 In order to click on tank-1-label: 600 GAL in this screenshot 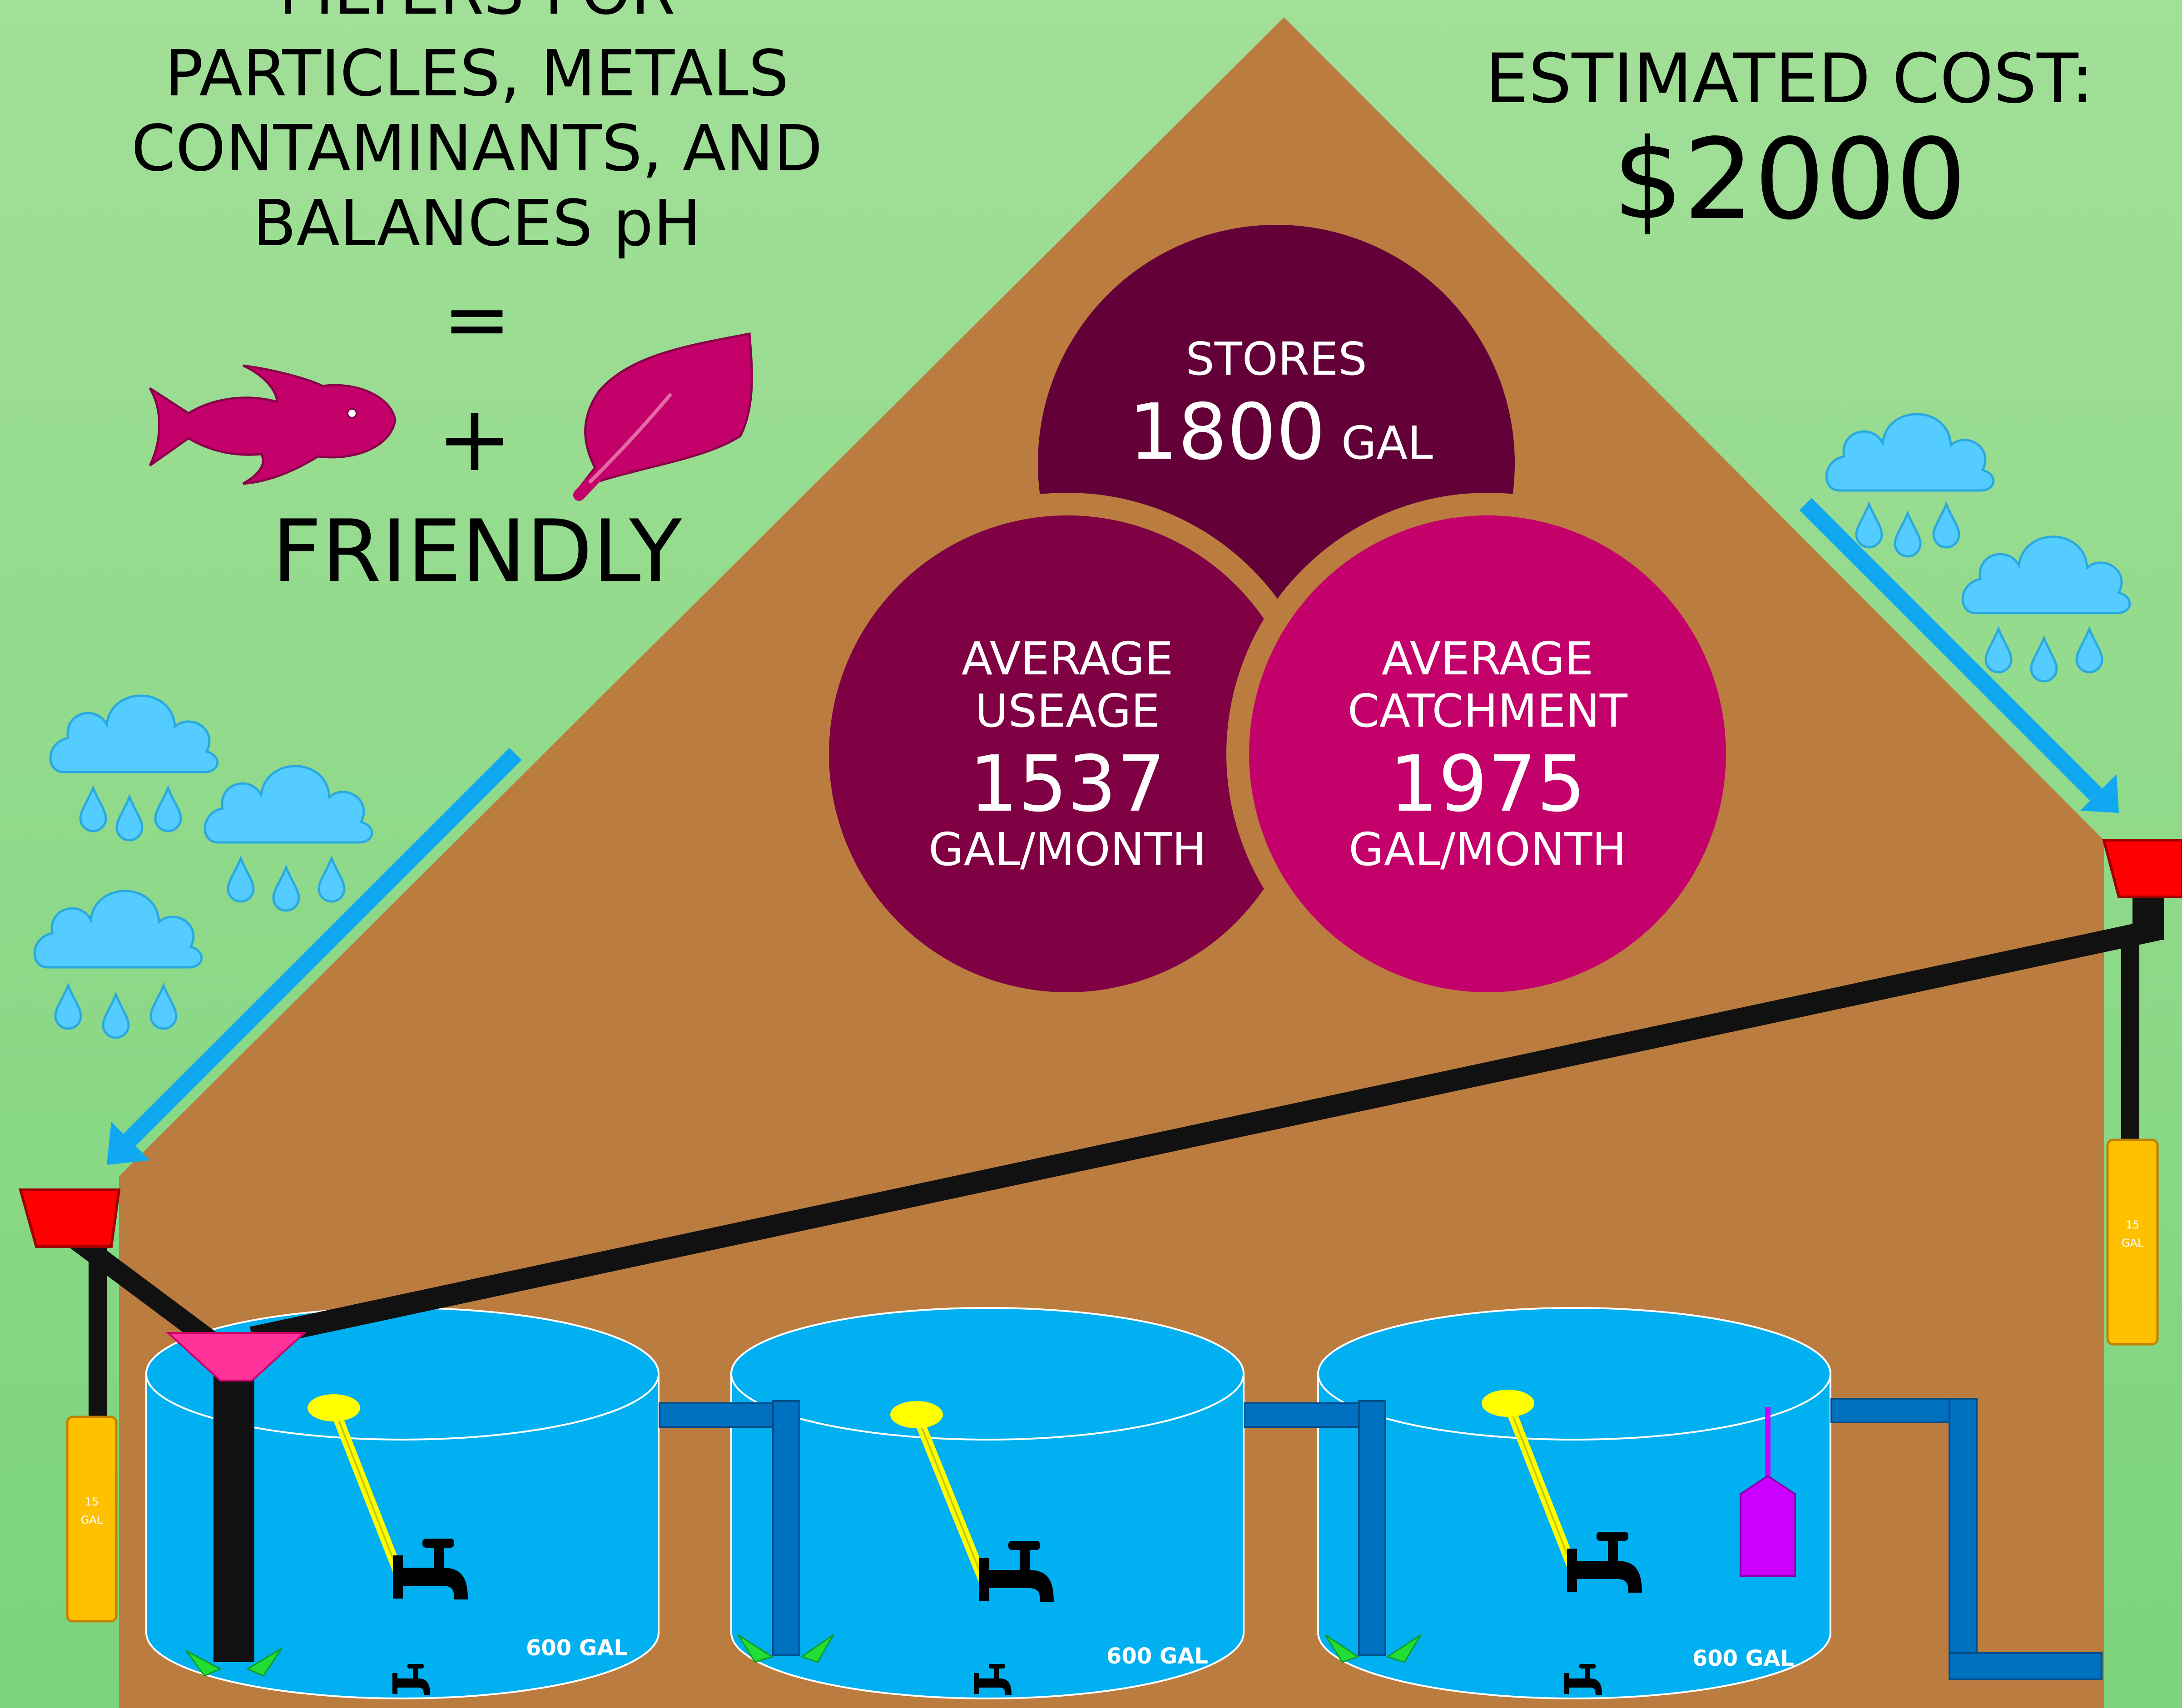, I will do `click(577, 1648)`.